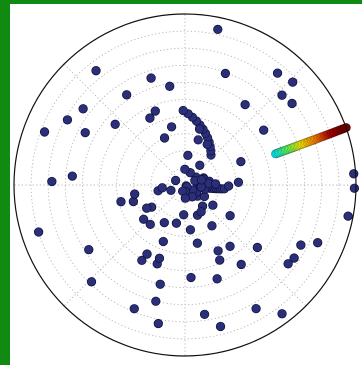 The height and width of the screenshot is (365, 362). What do you see at coordinates (183, 110) in the screenshot?
I see `trail-point` at bounding box center [183, 110].